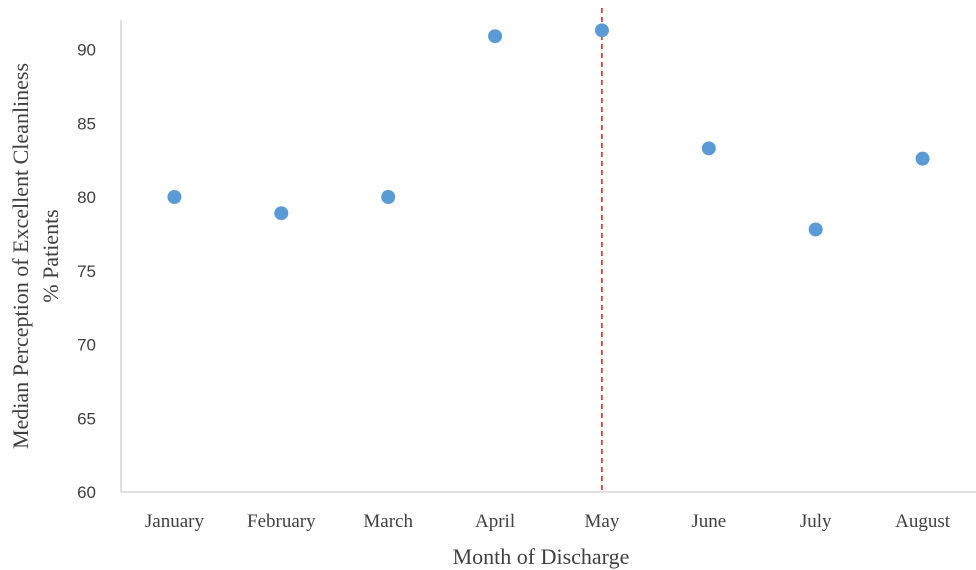  What do you see at coordinates (86, 123) in the screenshot?
I see `y-tick-label-85: 85` at bounding box center [86, 123].